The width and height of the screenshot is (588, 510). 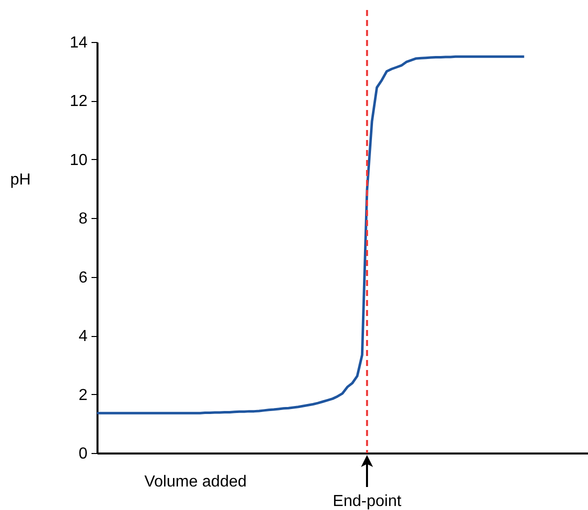 What do you see at coordinates (83, 337) in the screenshot?
I see `y-tick-label: 4` at bounding box center [83, 337].